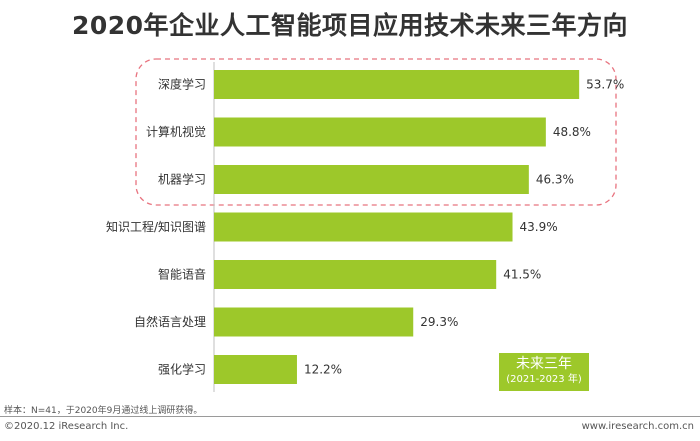  I want to click on category-label-1: 深度学习, so click(182, 84).